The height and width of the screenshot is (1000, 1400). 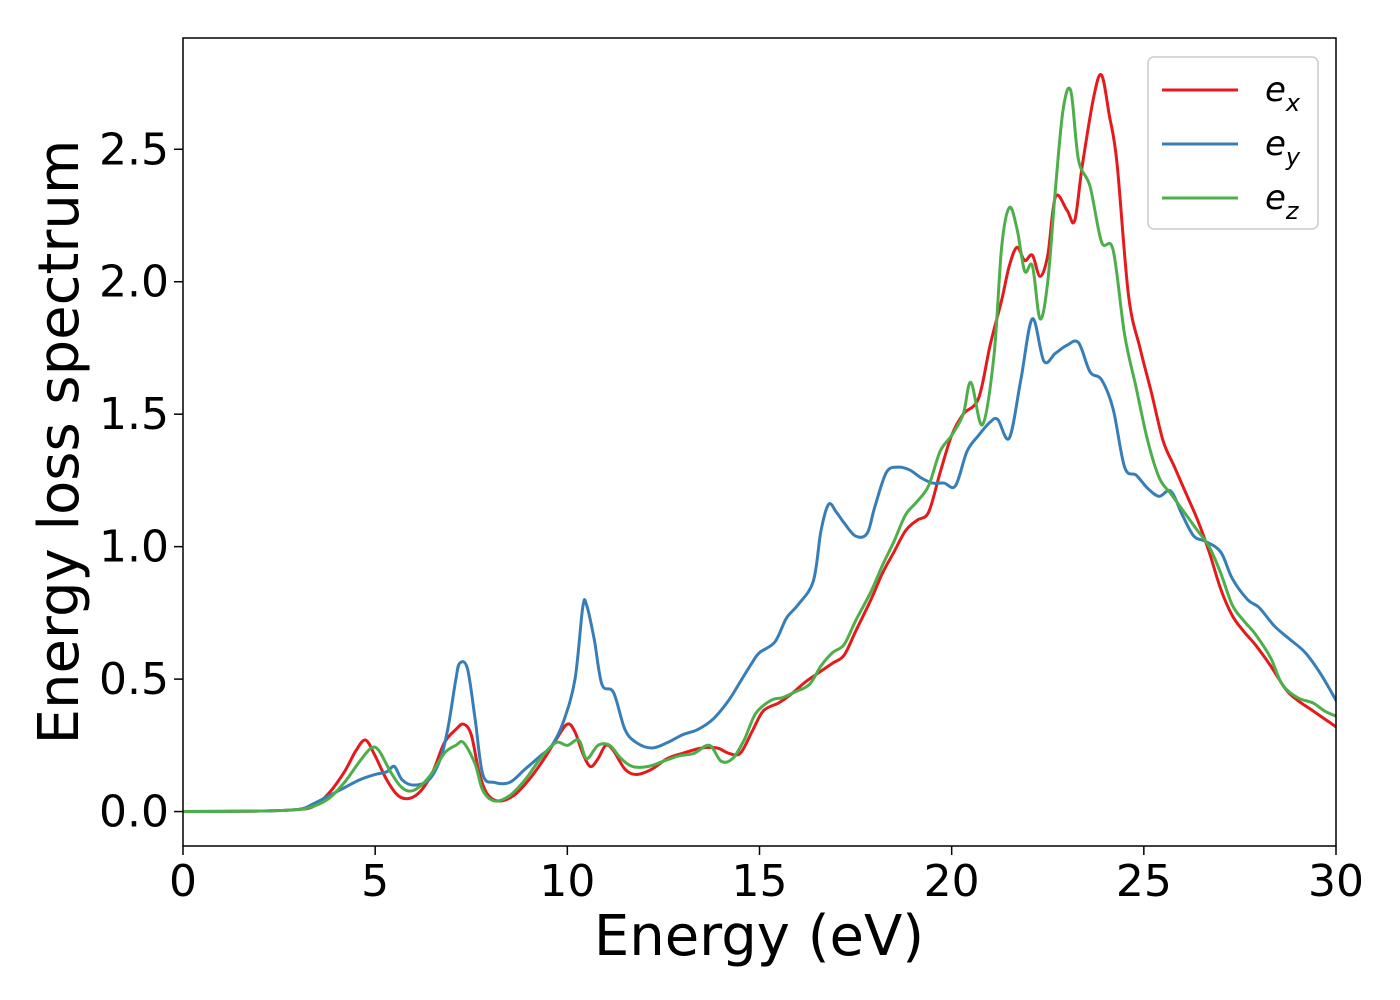 I want to click on legend-label-y: ey, so click(x=1283, y=147).